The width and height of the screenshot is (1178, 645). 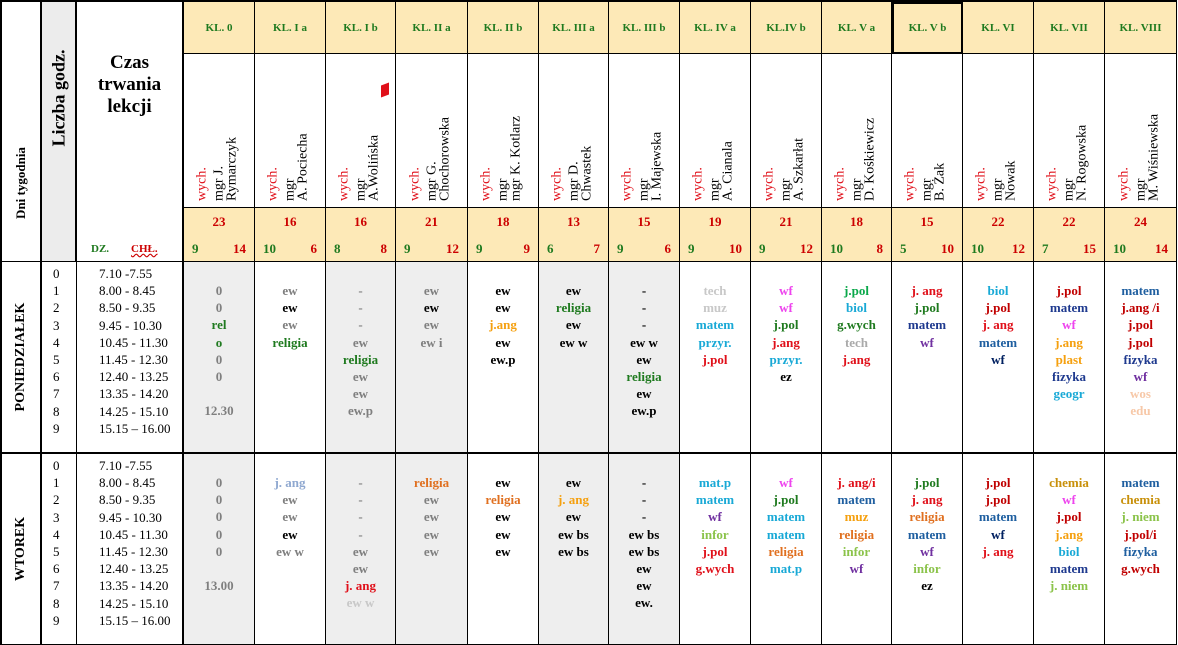 I want to click on teacher-text: wych. mgr D. Chwastek, so click(x=573, y=131).